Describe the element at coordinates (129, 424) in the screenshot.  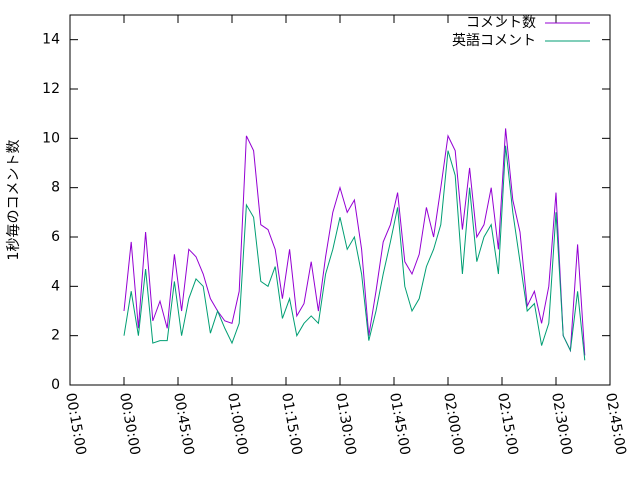
I see `x-tick-label: 00:30:00` at that location.